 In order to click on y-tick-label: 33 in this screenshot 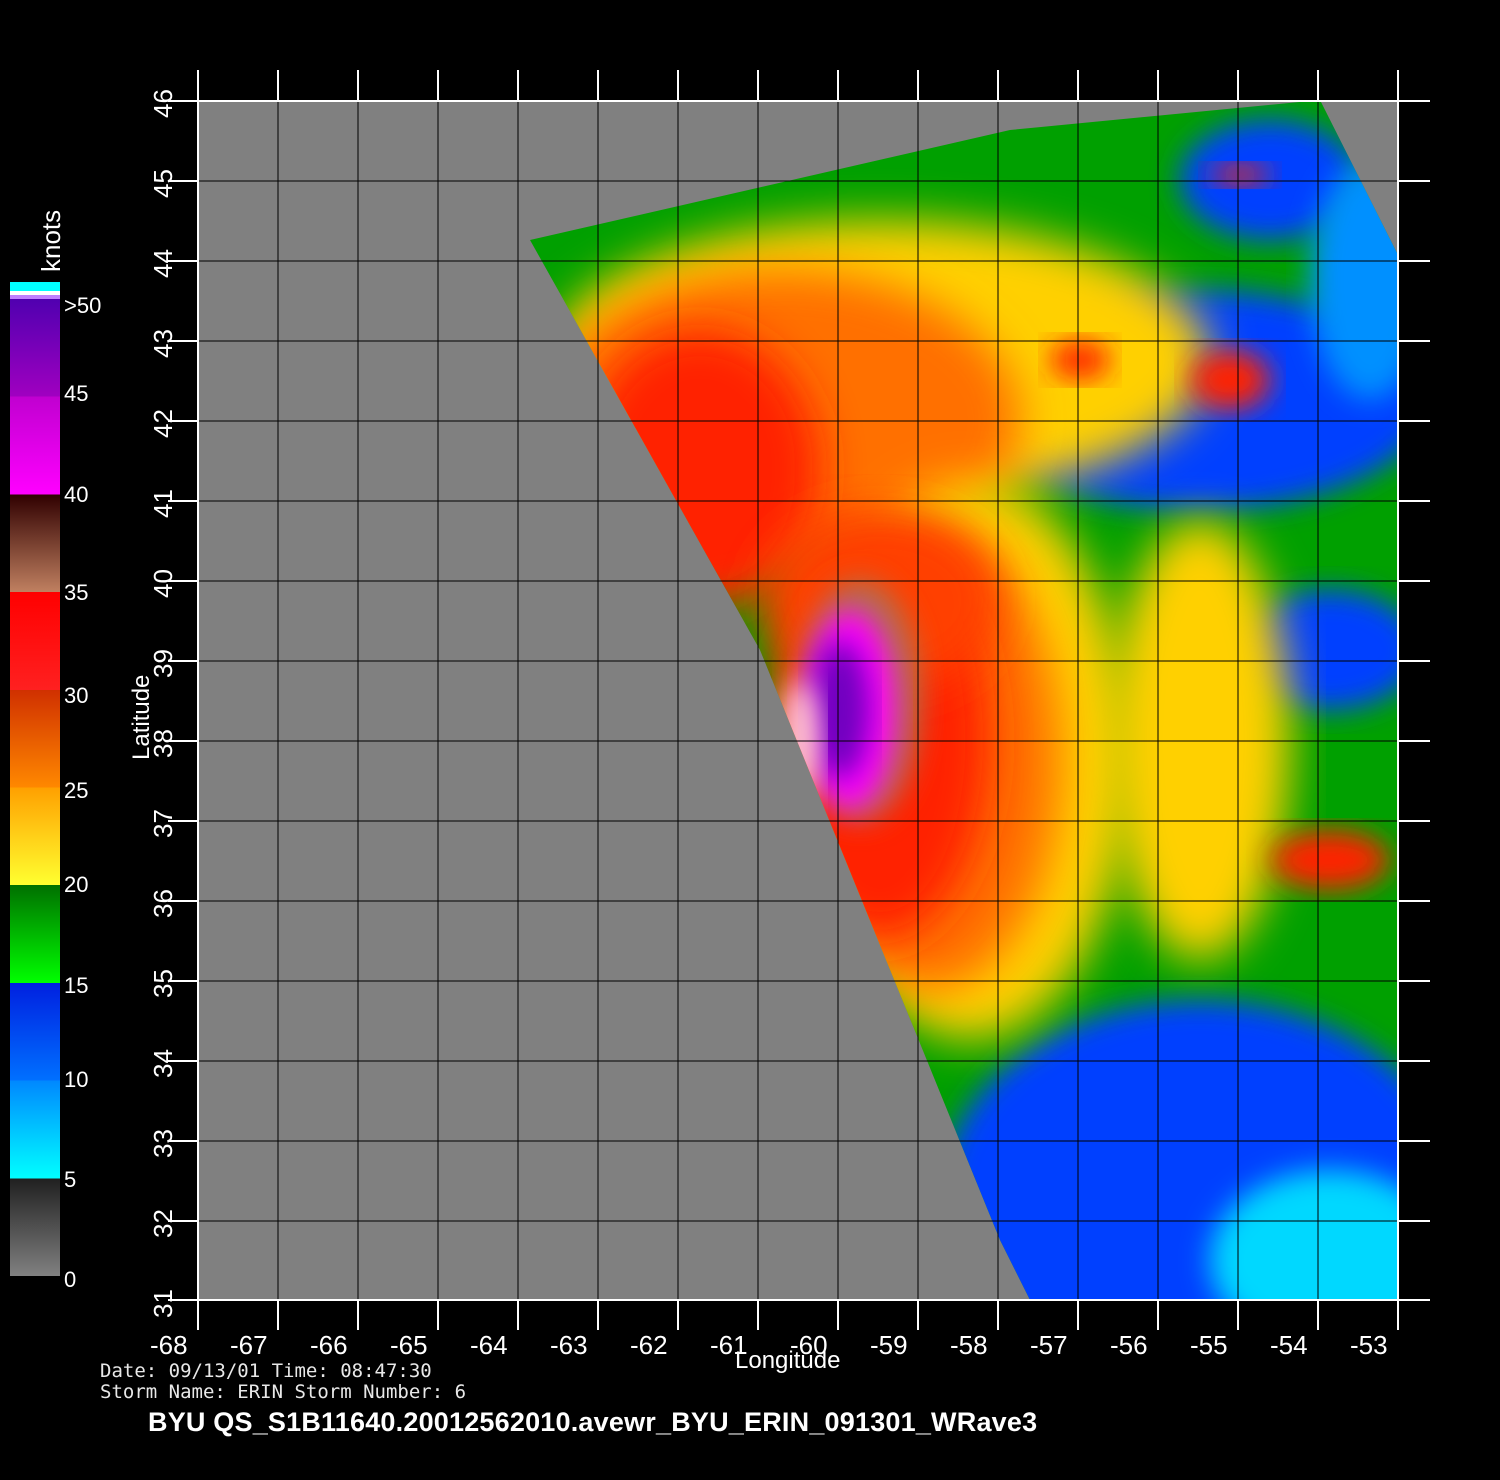, I will do `click(163, 1143)`.